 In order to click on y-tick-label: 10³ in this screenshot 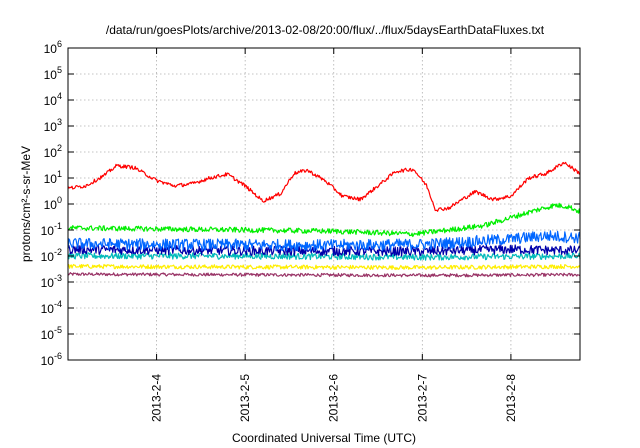, I will do `click(53, 125)`.